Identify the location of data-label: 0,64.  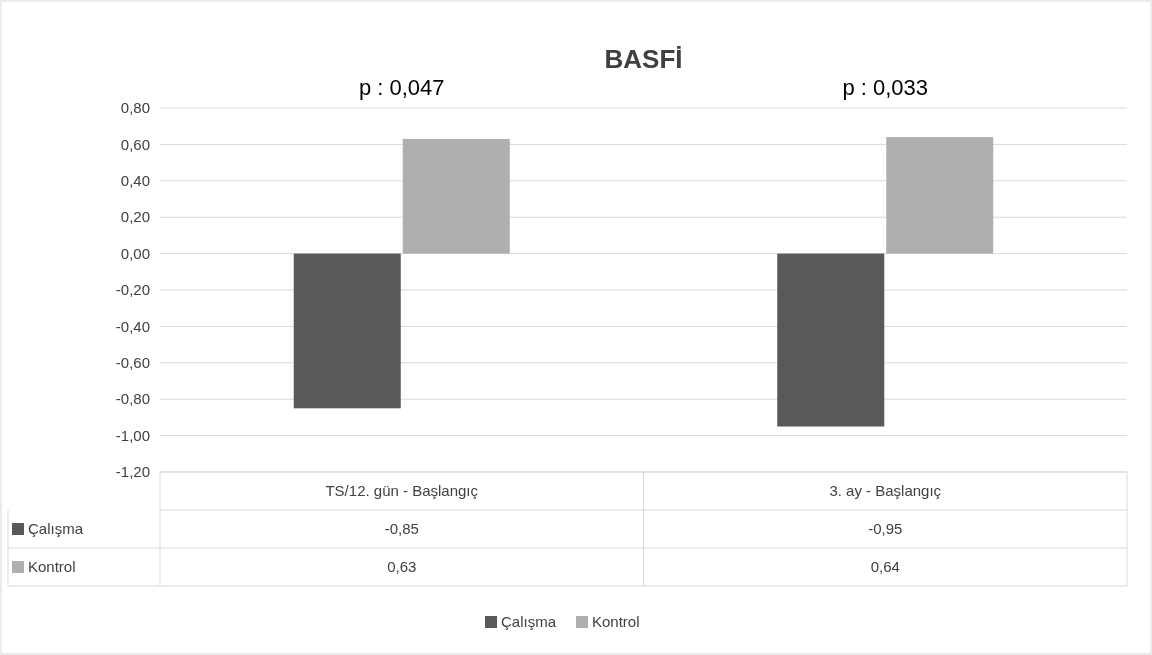
(885, 567).